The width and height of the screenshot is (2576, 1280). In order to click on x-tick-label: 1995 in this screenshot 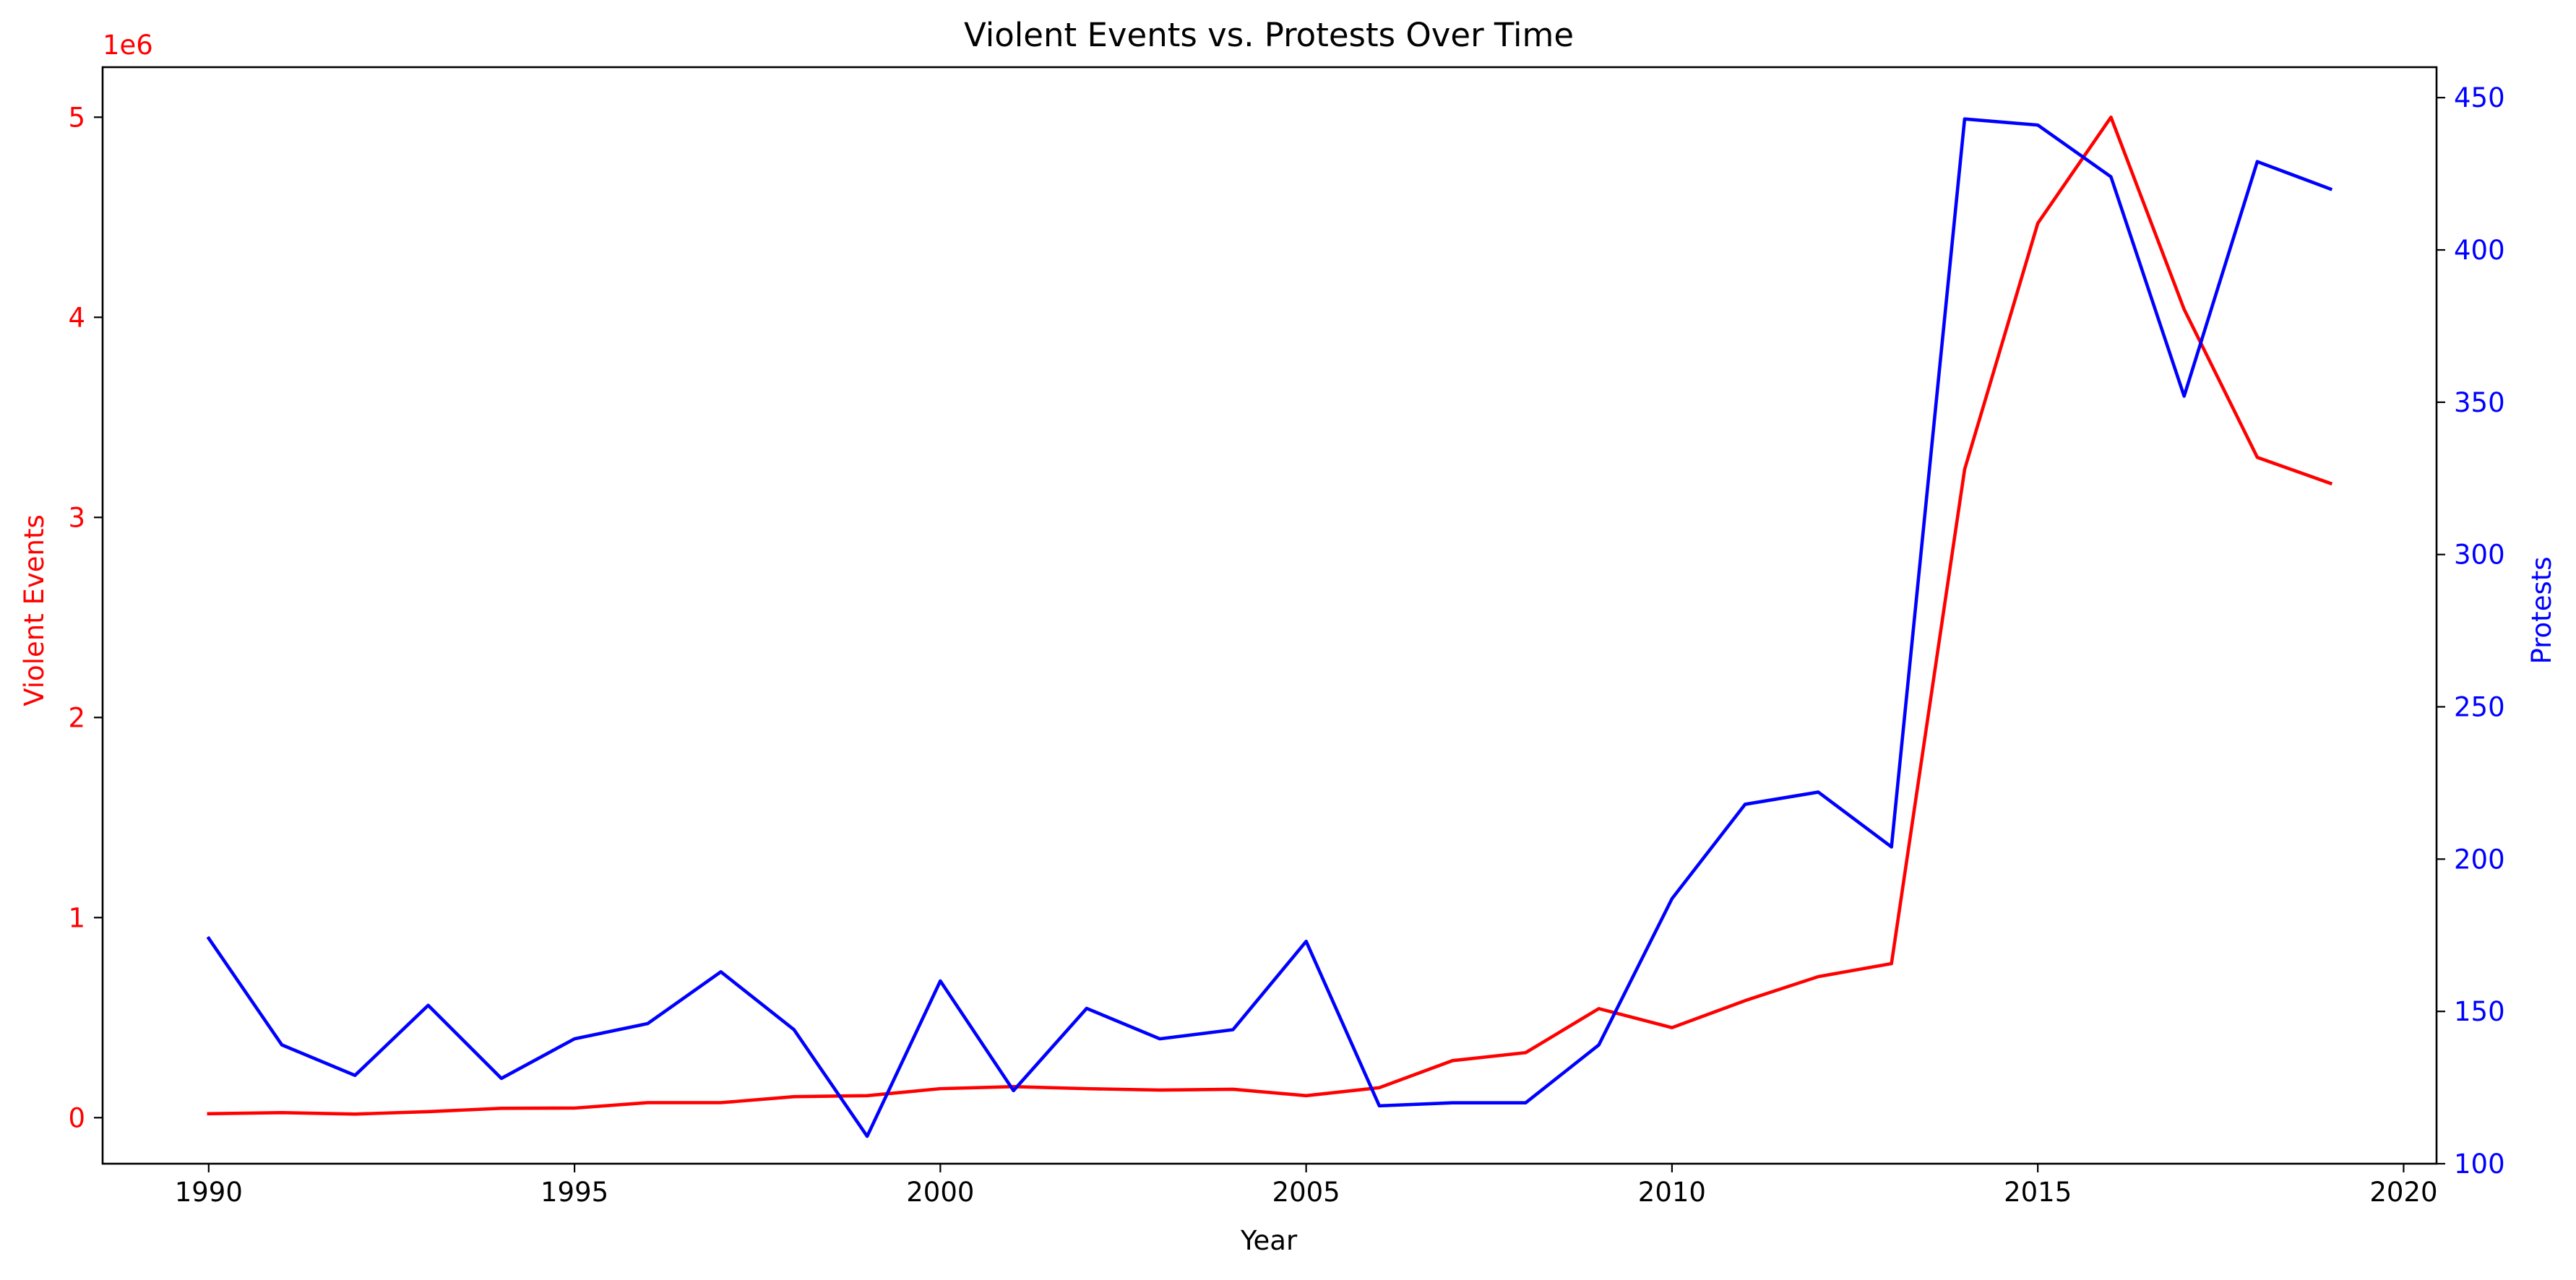, I will do `click(574, 1192)`.